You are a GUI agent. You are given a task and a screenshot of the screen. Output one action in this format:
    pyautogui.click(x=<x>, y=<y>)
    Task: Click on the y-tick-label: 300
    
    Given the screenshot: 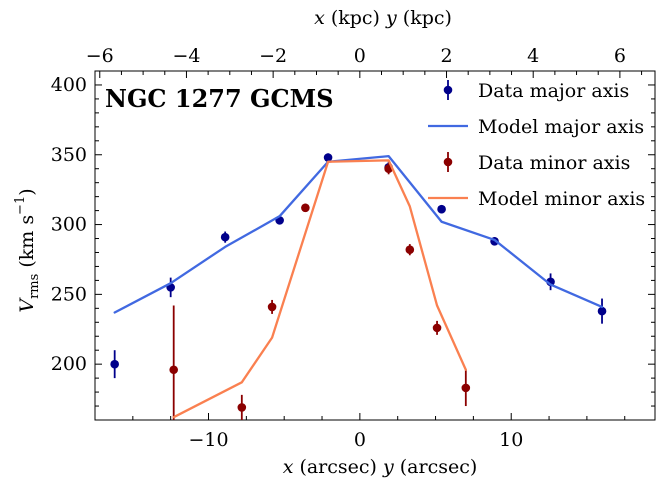 What is the action you would take?
    pyautogui.click(x=69, y=225)
    